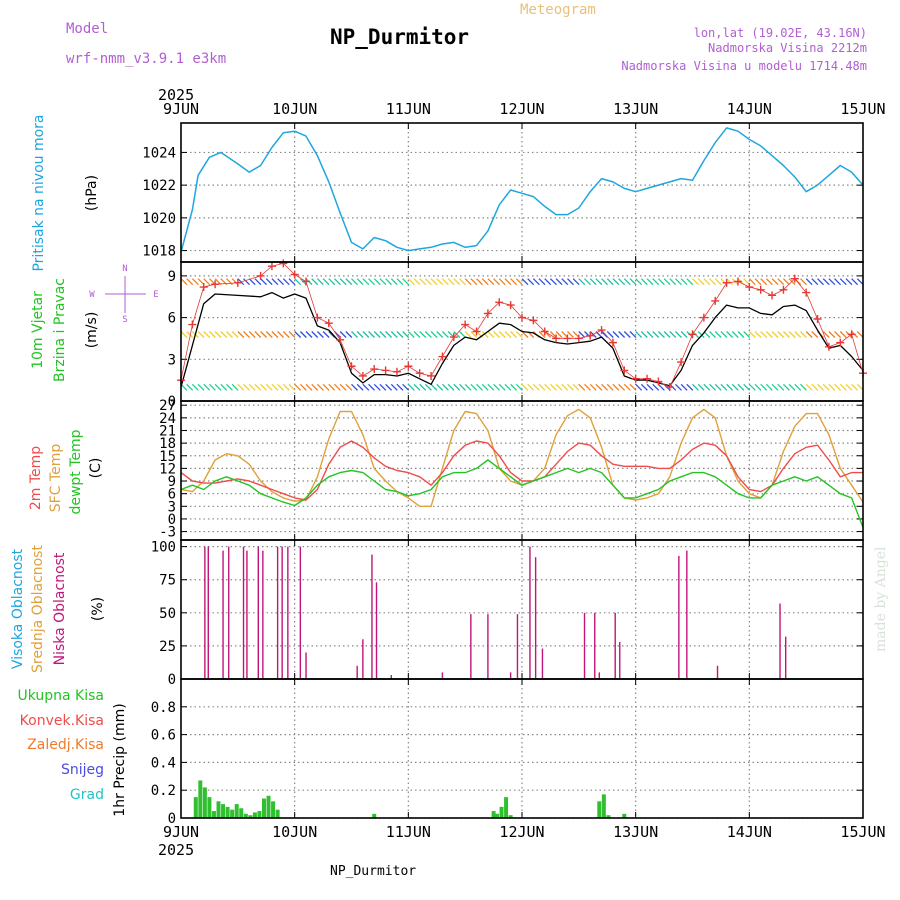  I want to click on y-tick-label: 0.6, so click(163, 736).